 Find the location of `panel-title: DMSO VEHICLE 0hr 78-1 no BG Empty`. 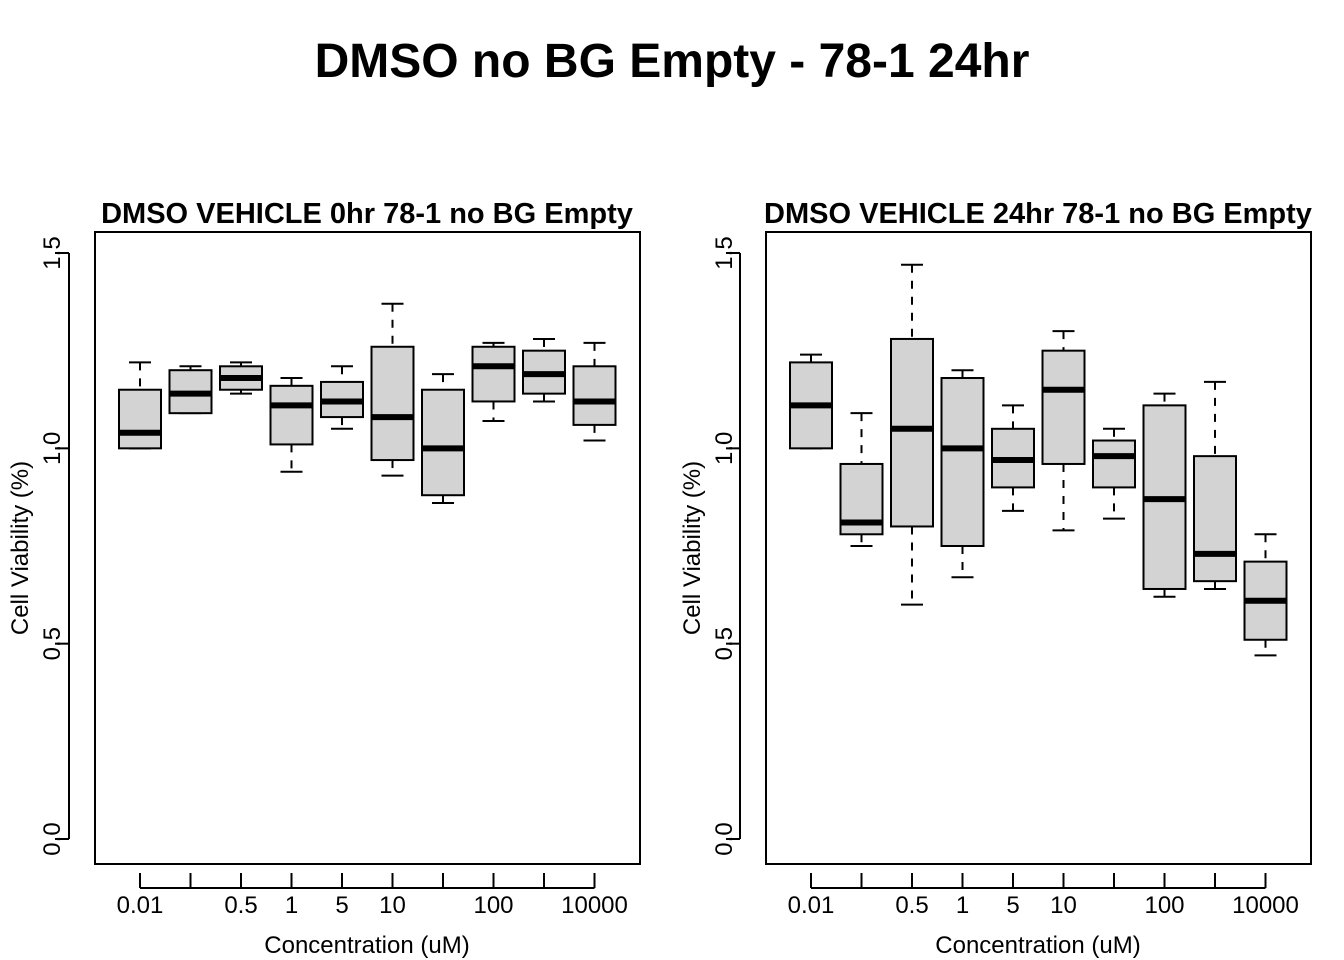

panel-title: DMSO VEHICLE 0hr 78-1 no BG Empty is located at coordinates (367, 214).